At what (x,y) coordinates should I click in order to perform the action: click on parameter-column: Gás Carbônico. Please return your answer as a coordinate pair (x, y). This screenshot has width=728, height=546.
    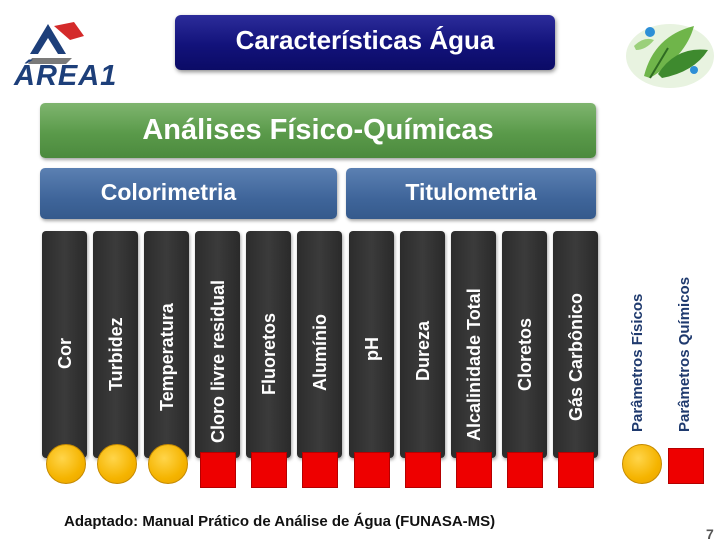
    Looking at the image, I should click on (575, 344).